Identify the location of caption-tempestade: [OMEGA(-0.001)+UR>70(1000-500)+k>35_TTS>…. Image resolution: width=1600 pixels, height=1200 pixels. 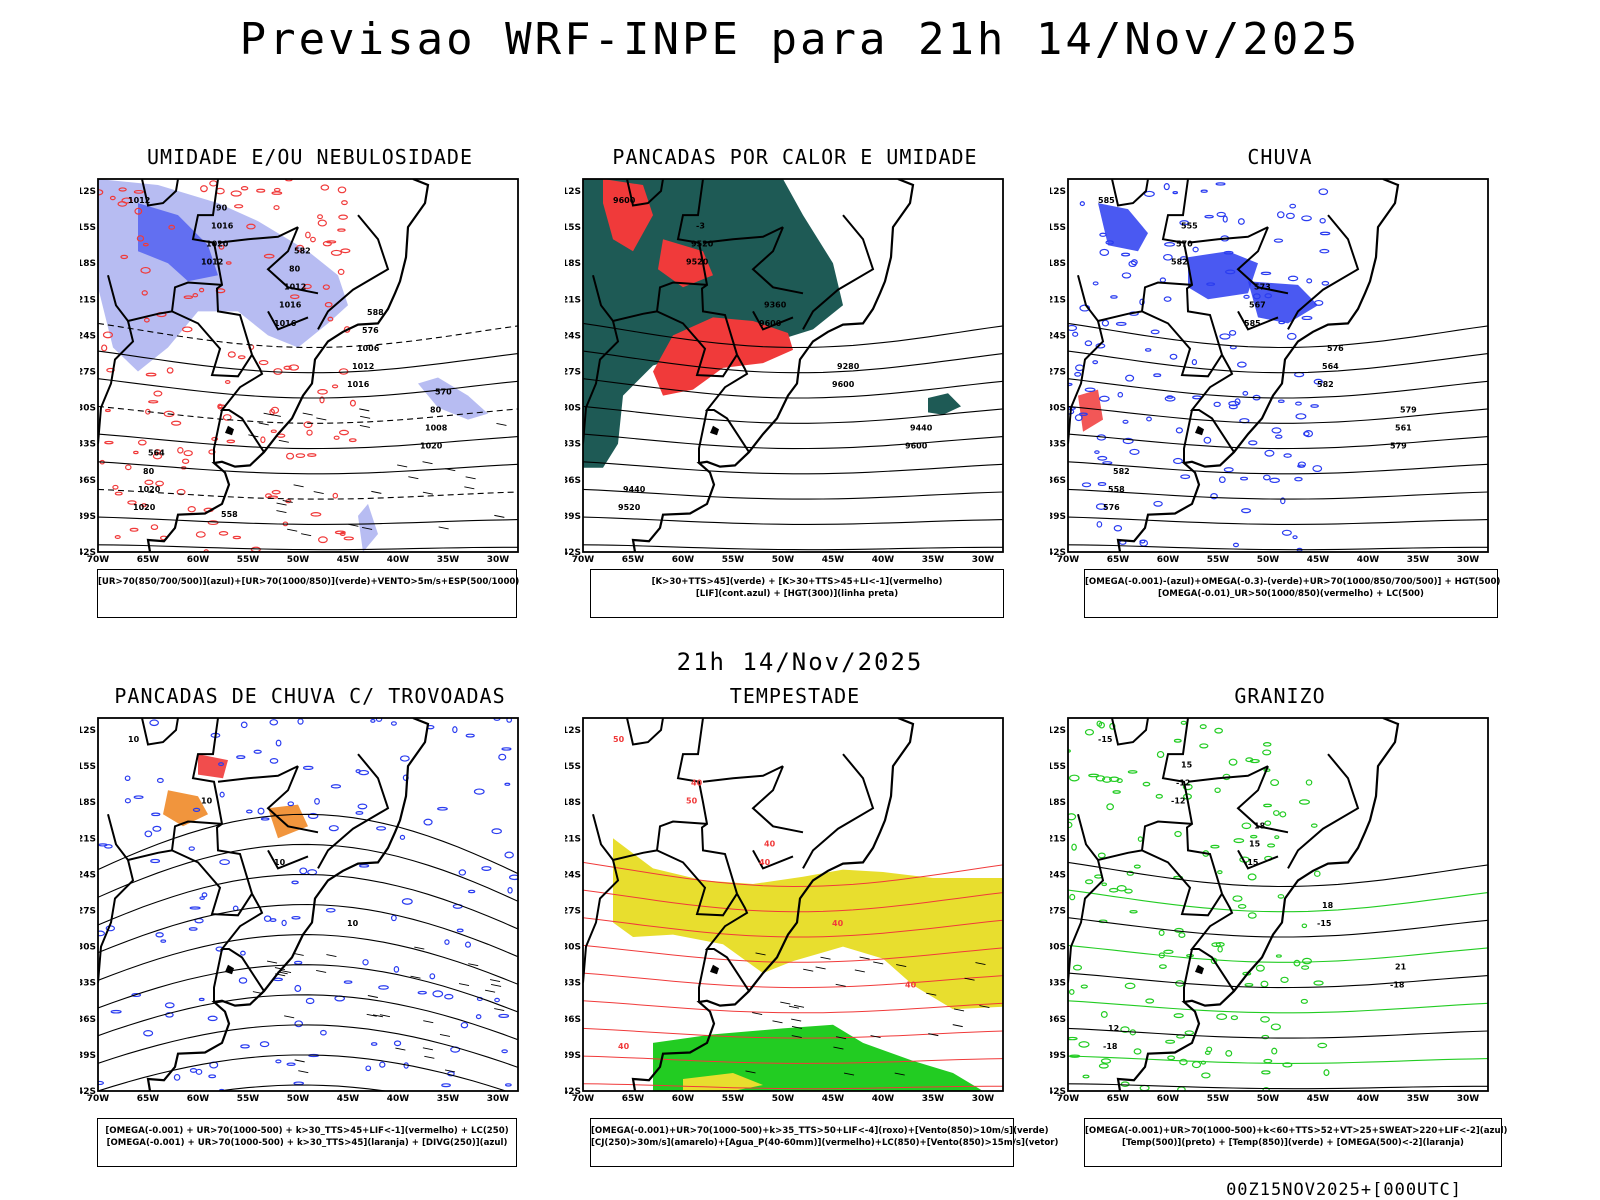
(824, 1142).